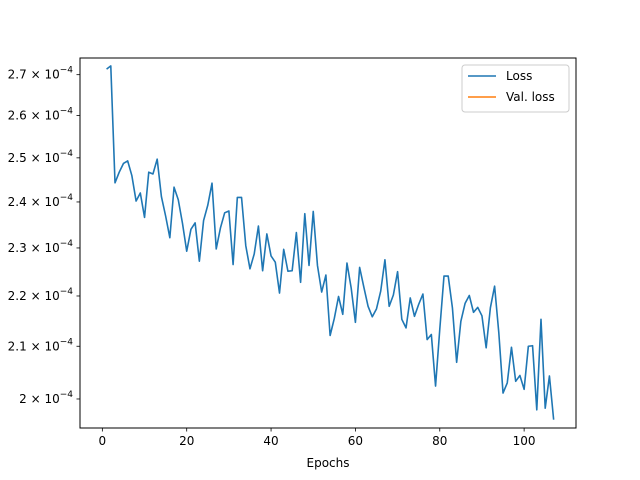 This screenshot has height=480, width=640. Describe the element at coordinates (519, 76) in the screenshot. I see `legend-label-loss: Loss` at that location.